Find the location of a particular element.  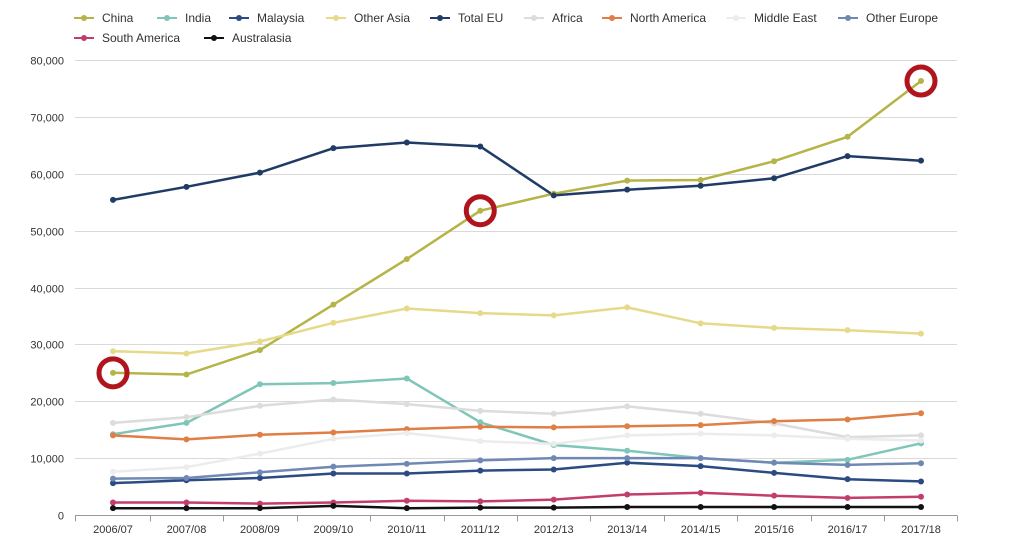

legend-item-malaysia: Malaysia is located at coordinates (267, 18).